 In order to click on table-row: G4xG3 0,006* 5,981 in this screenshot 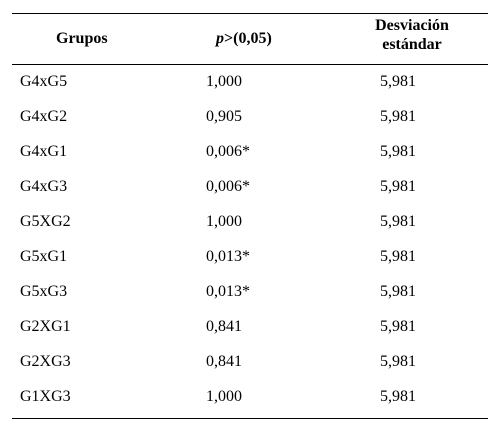, I will do `click(250, 188)`.